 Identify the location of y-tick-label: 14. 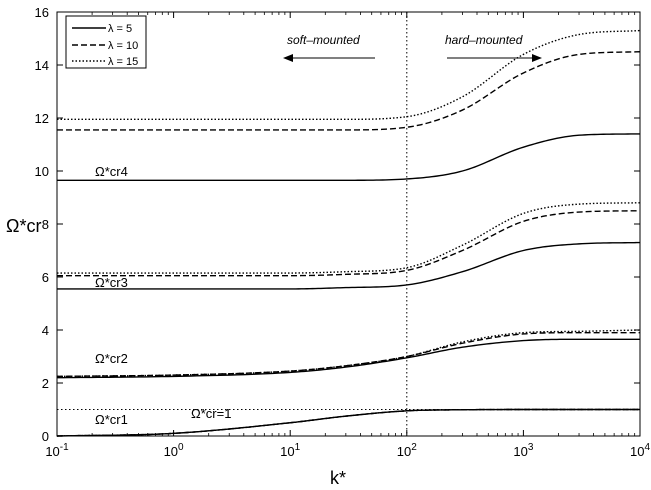
(42, 65).